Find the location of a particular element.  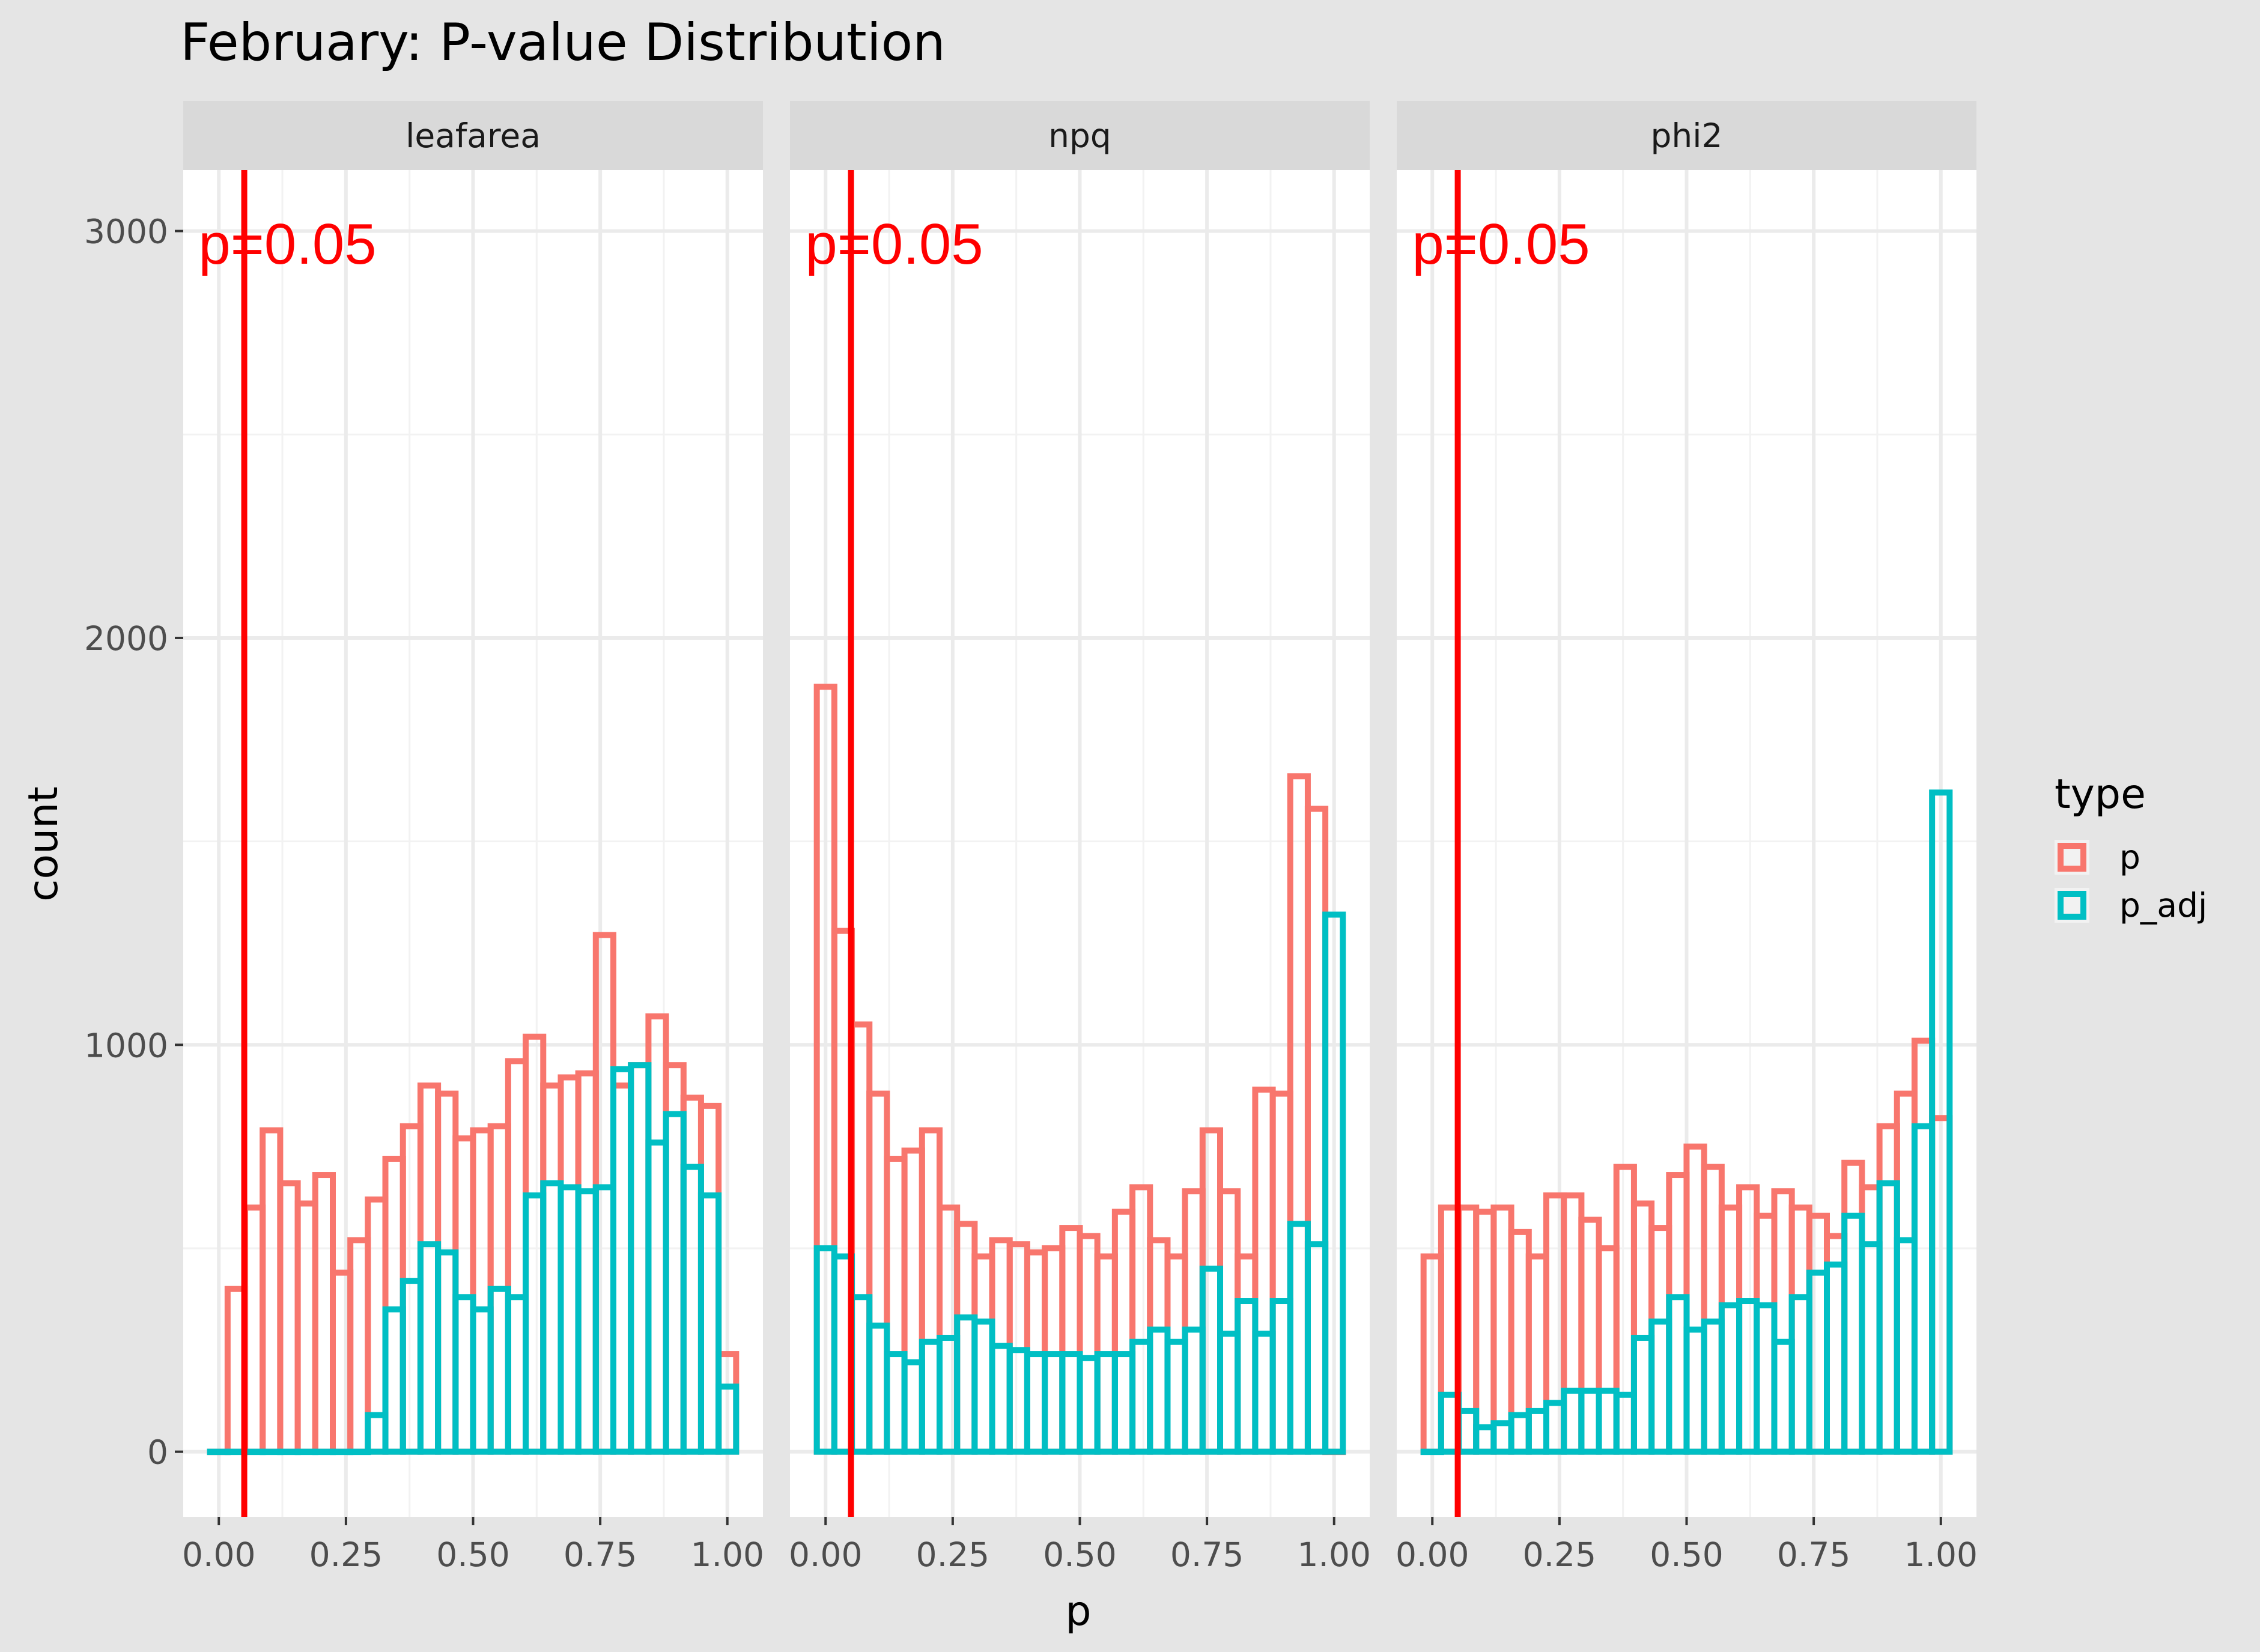

facet-strip-label: npq is located at coordinates (1079, 136).